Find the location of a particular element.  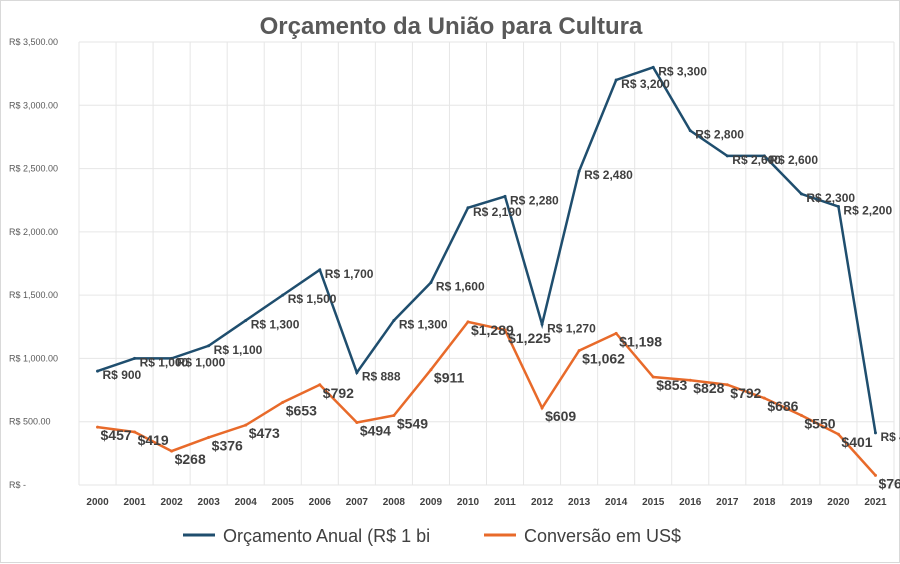

x-tick-label: 2017 is located at coordinates (727, 502).